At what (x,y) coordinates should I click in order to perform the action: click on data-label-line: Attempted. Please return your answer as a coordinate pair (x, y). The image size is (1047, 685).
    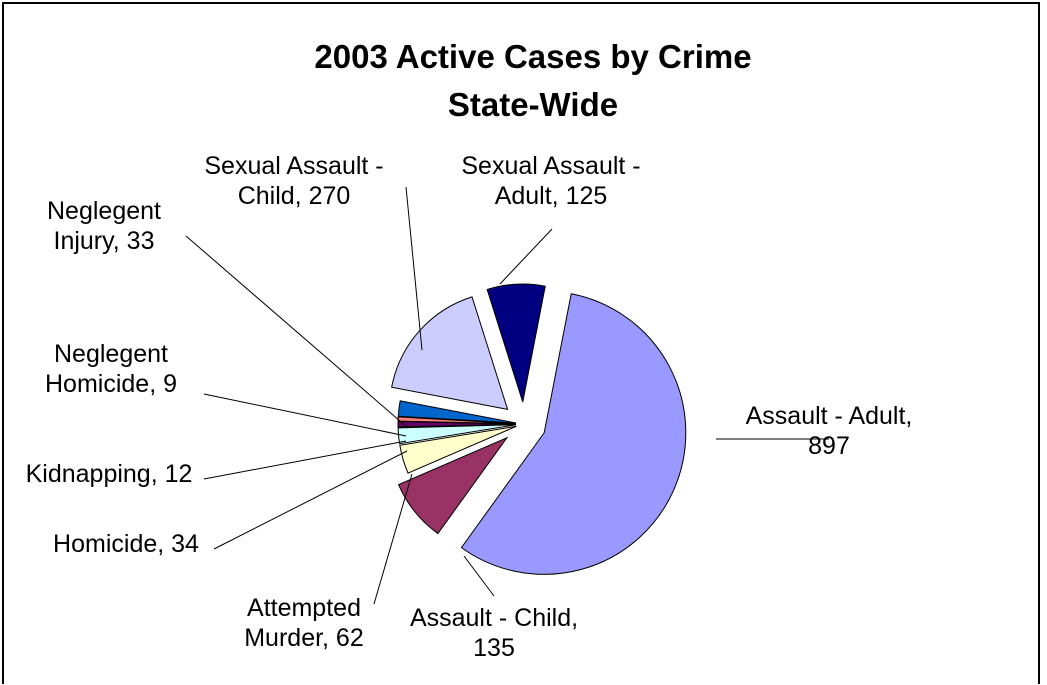
    Looking at the image, I should click on (304, 608).